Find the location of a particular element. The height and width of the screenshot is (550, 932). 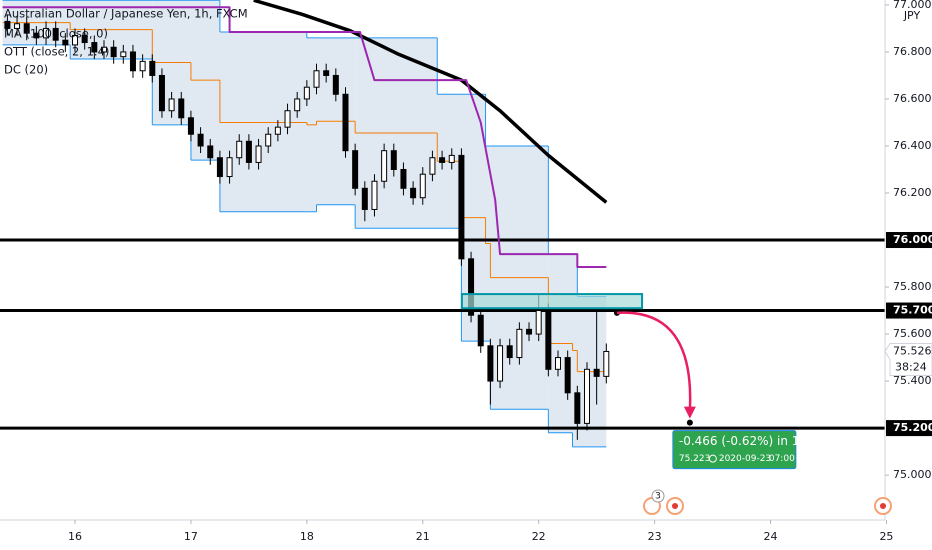

y-tick-label: 76.600 is located at coordinates (912, 98).